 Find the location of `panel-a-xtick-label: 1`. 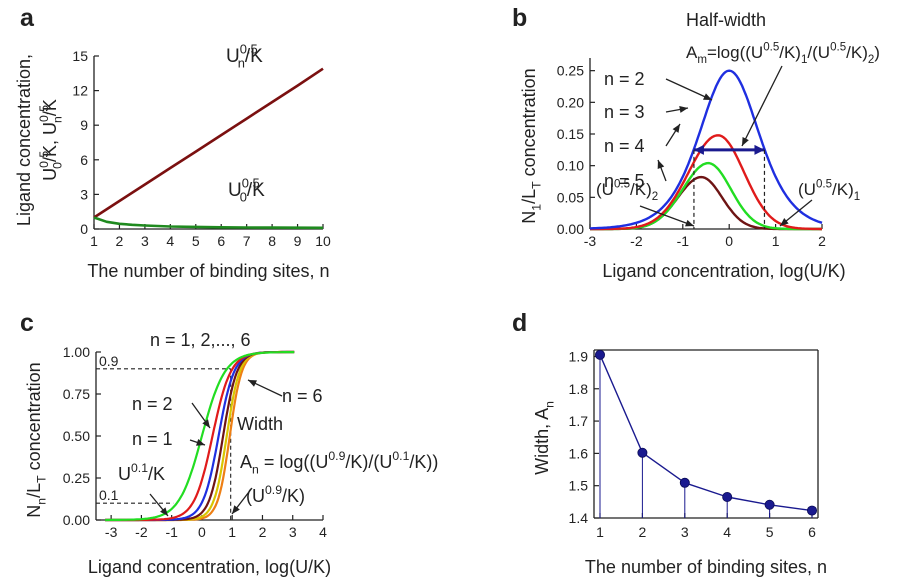

panel-a-xtick-label: 1 is located at coordinates (94, 241).